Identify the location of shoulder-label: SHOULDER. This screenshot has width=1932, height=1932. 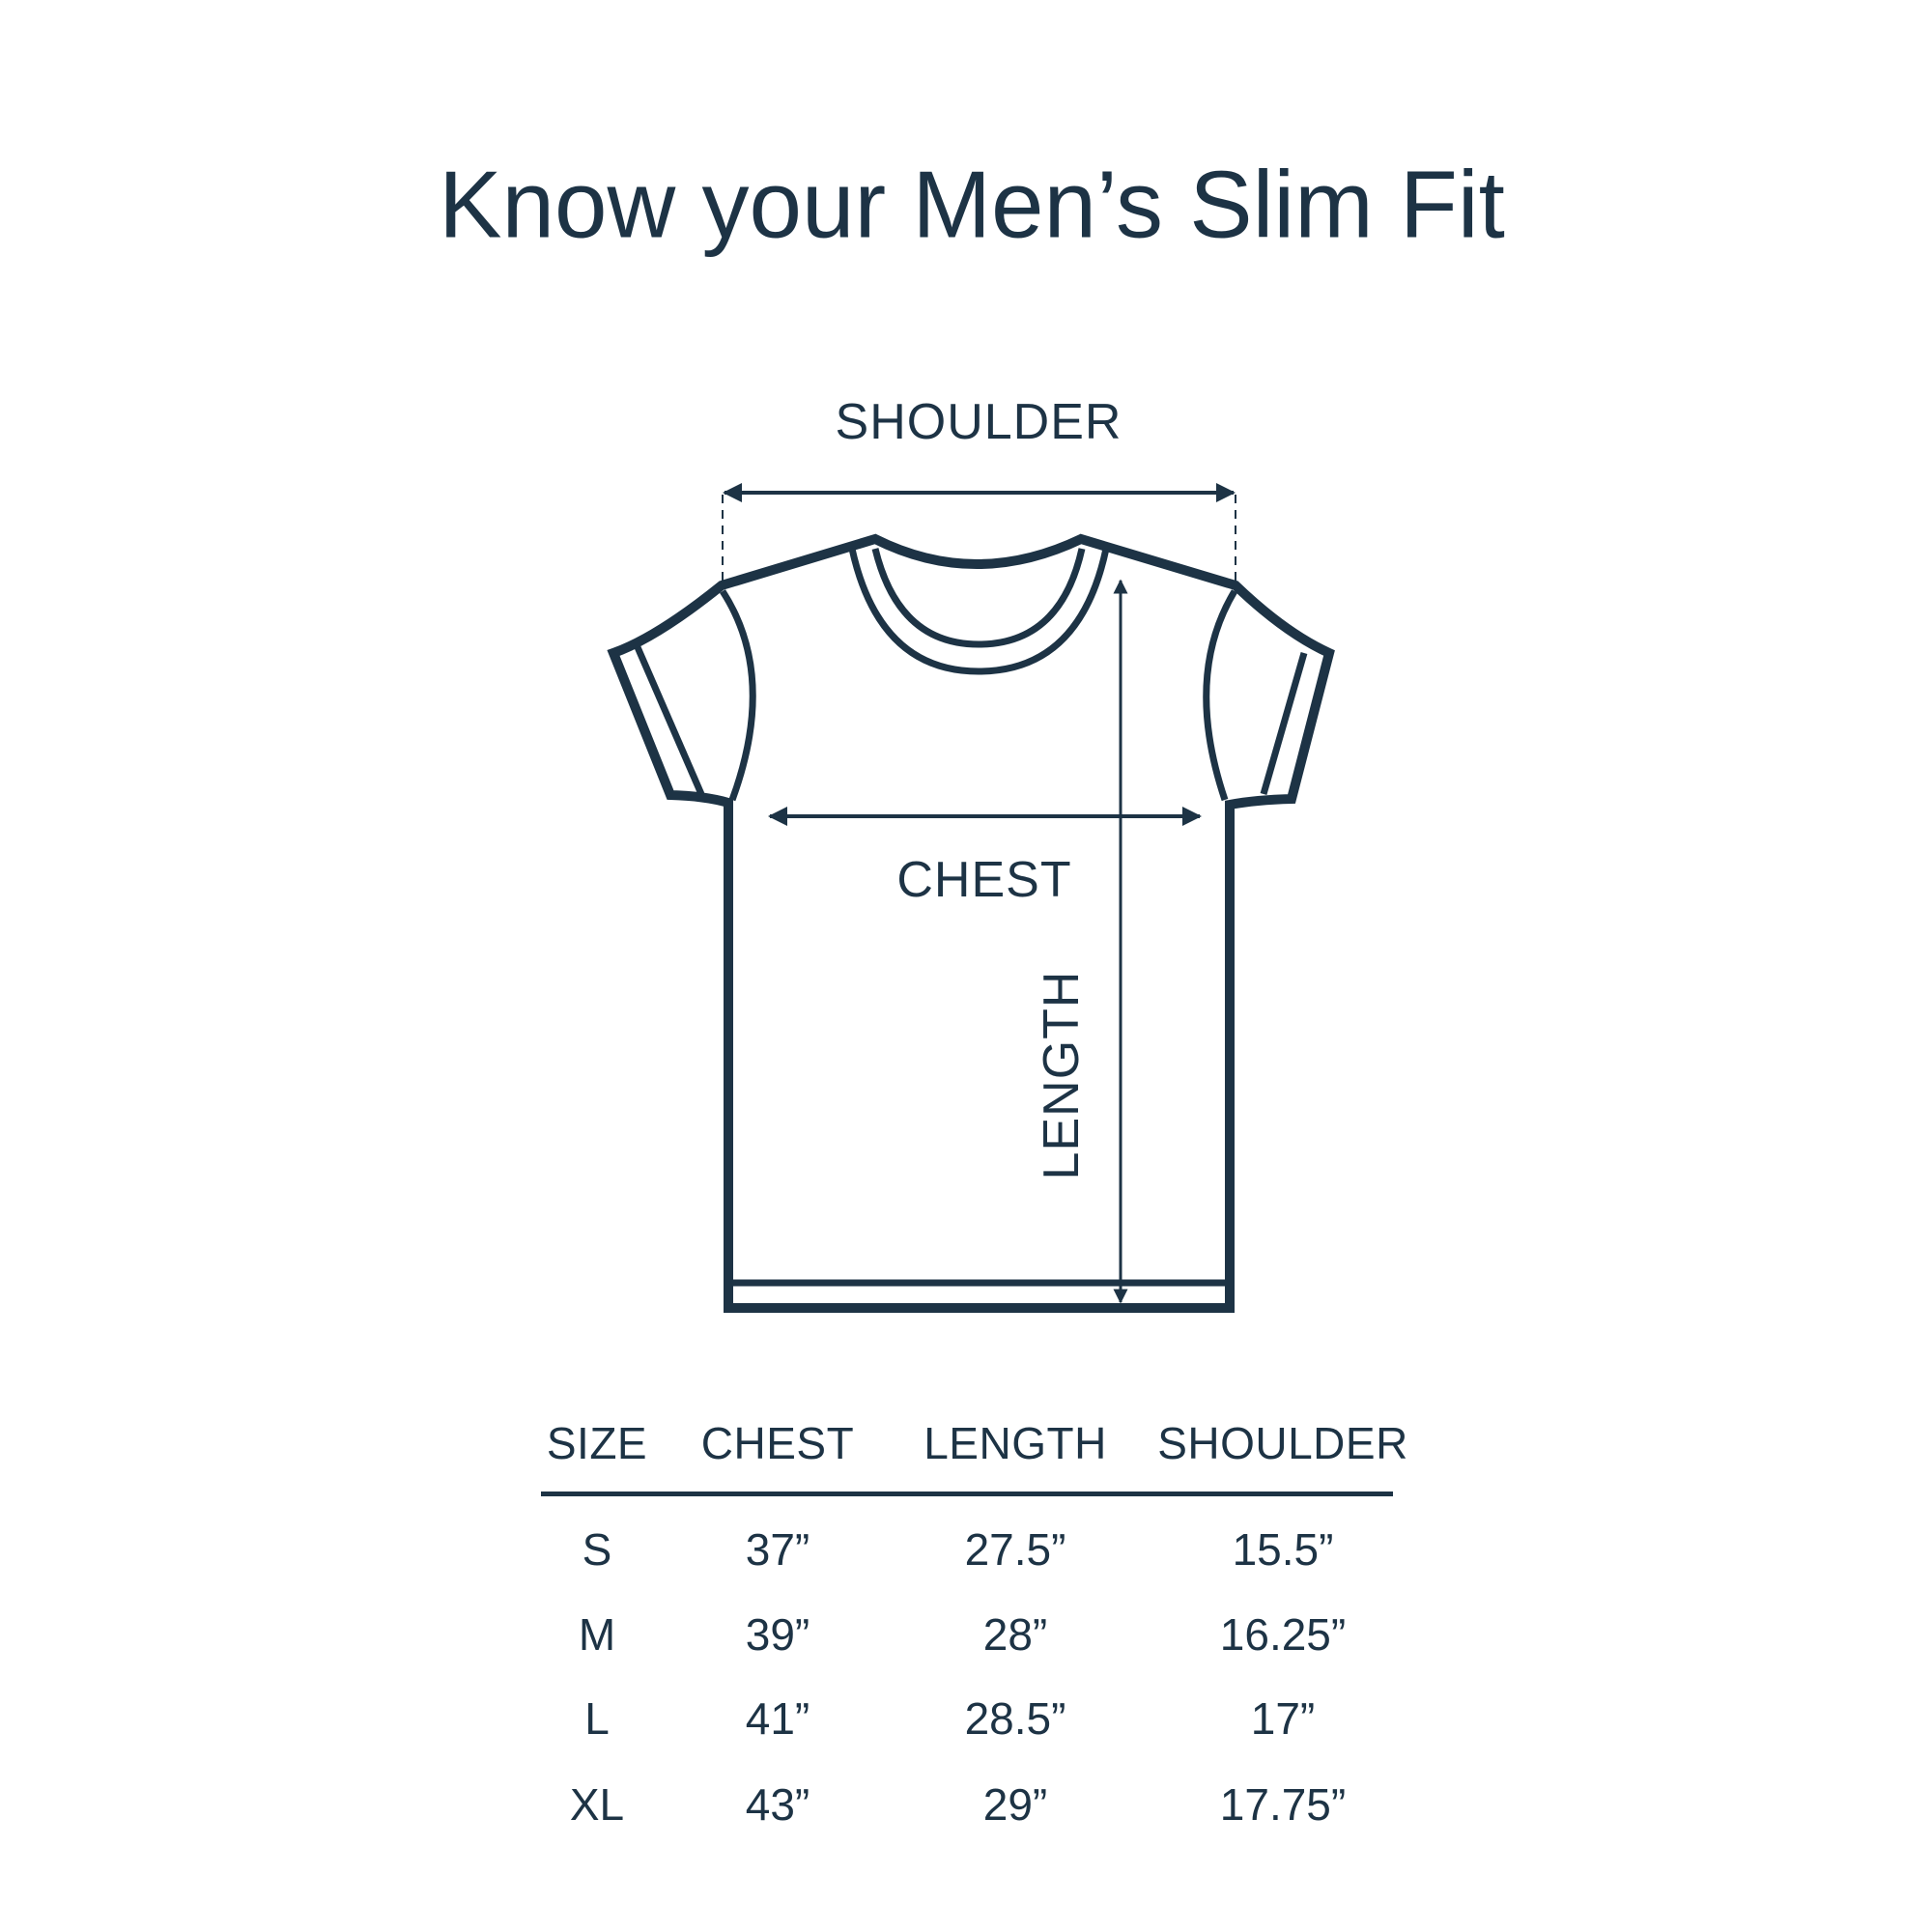
(978, 422).